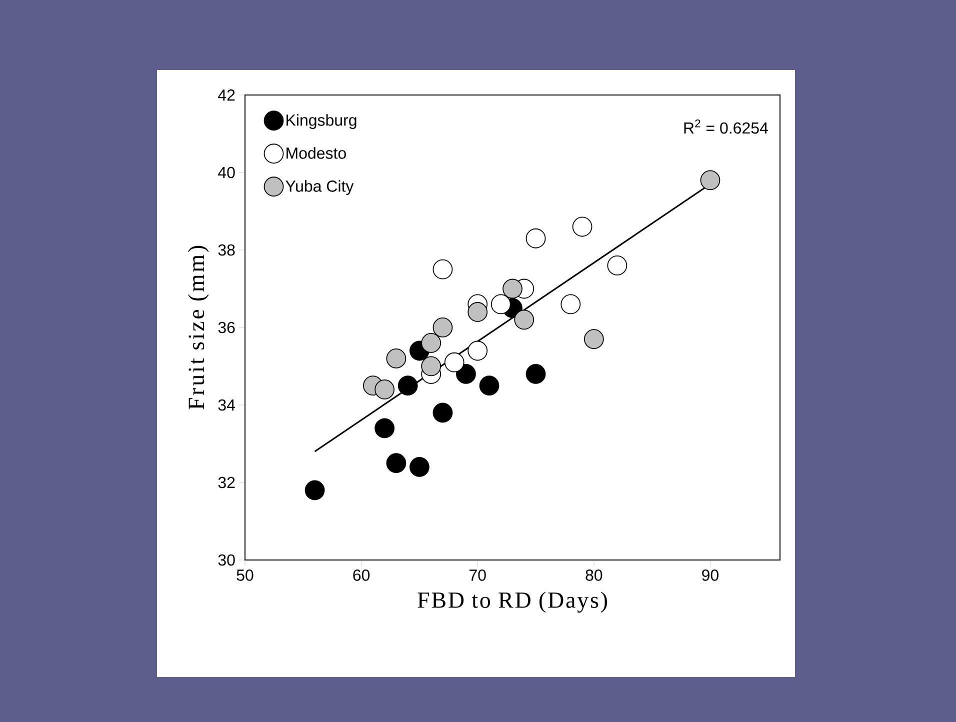  What do you see at coordinates (226, 95) in the screenshot?
I see `y-tick-label: 42` at bounding box center [226, 95].